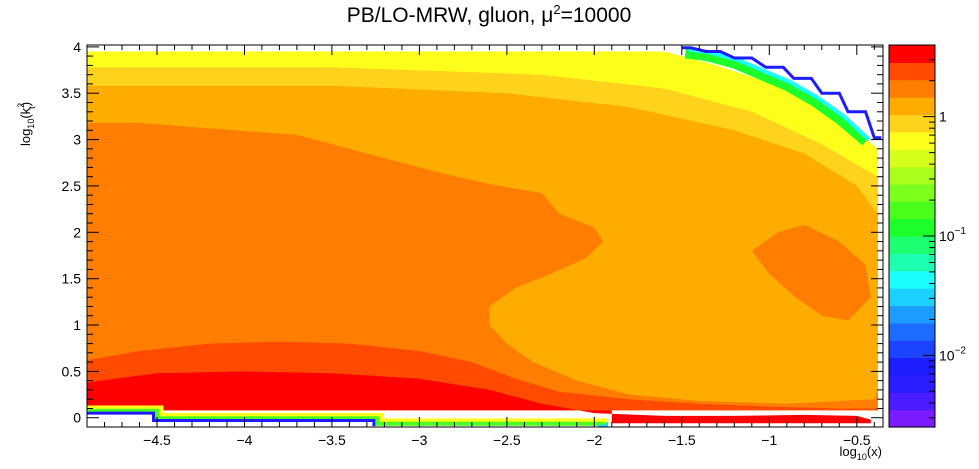 This screenshot has height=469, width=979. Describe the element at coordinates (77, 47) in the screenshot. I see `y-tick-label: 4` at that location.